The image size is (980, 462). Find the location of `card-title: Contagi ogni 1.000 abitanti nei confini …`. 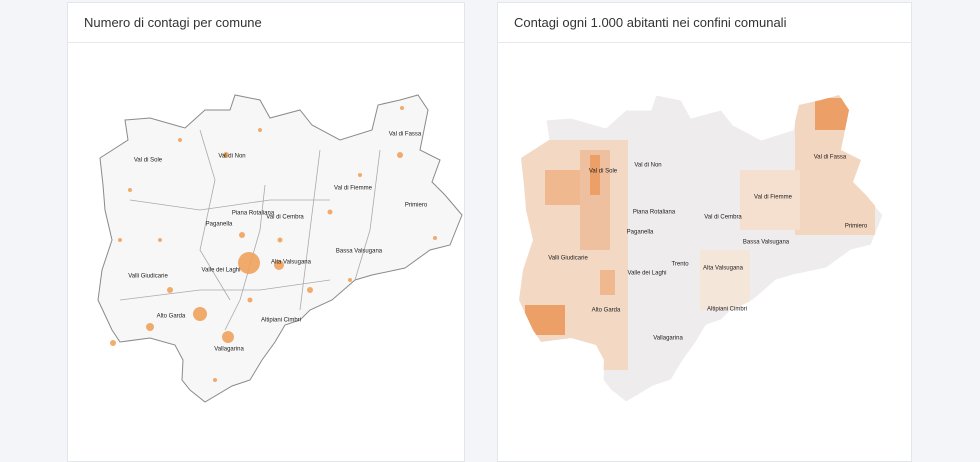

card-title: Contagi ogni 1.000 abitanti nei confini … is located at coordinates (704, 23).